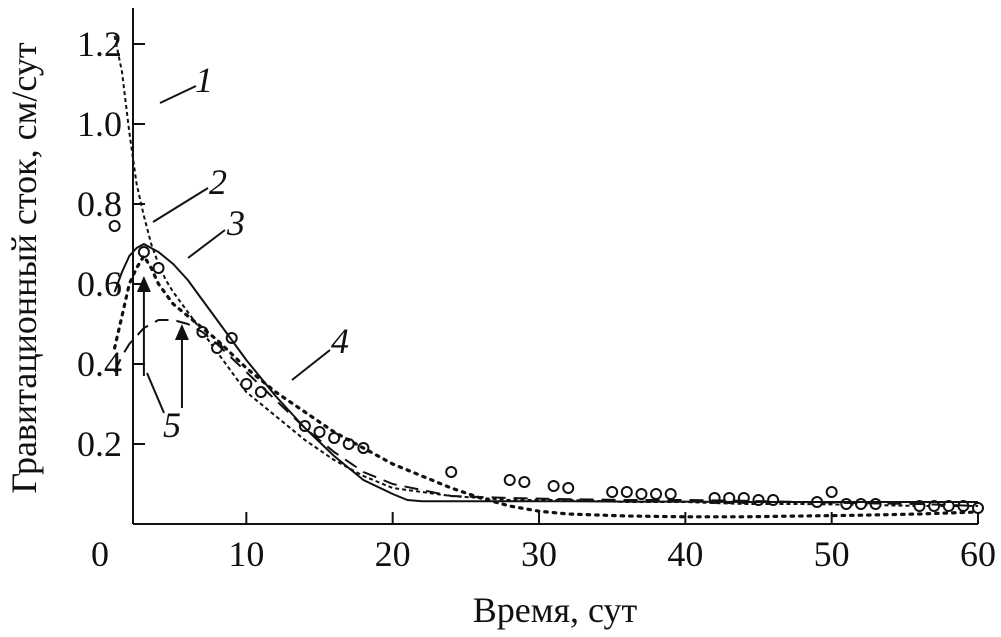  I want to click on curve-2-label: 2, so click(218, 182).